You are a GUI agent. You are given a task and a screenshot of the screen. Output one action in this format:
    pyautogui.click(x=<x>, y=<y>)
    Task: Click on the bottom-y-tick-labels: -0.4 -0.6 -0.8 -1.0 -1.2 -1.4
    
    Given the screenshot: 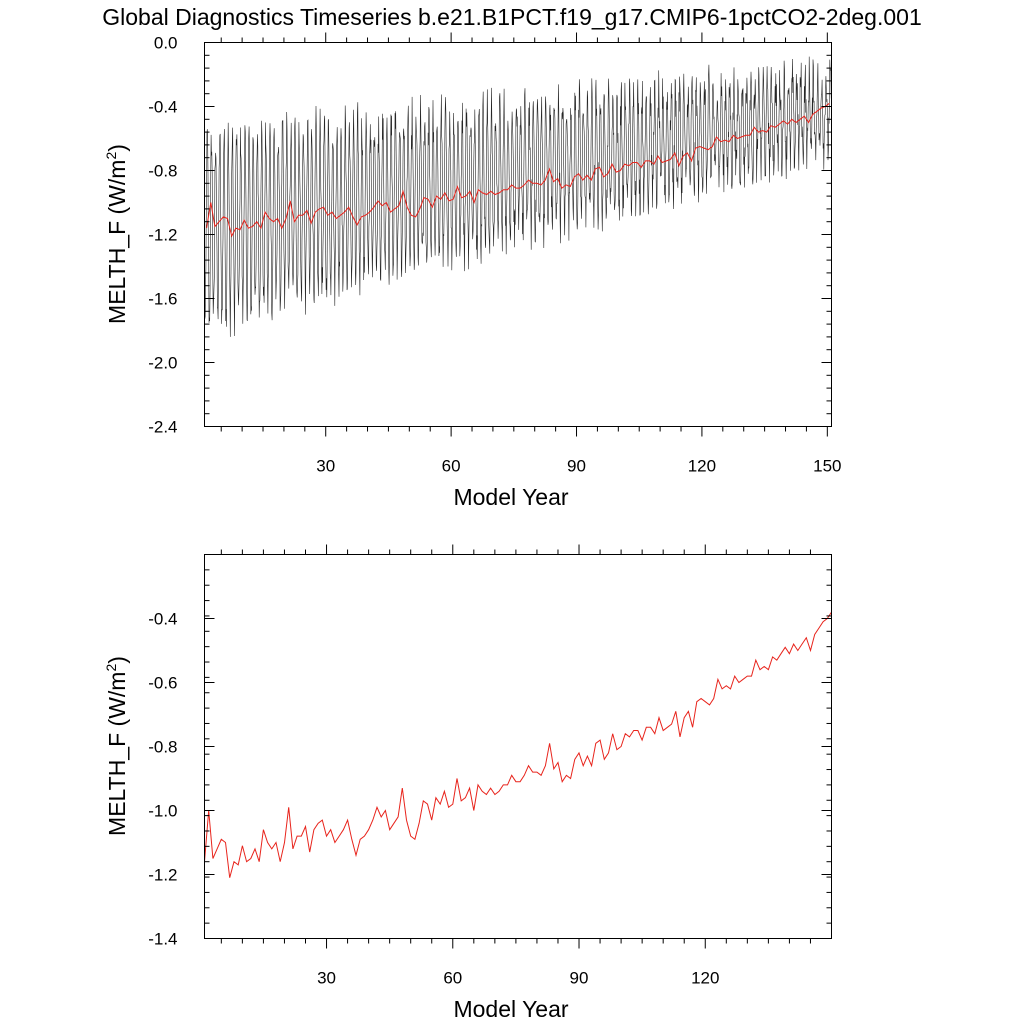 What is the action you would take?
    pyautogui.click(x=162, y=779)
    